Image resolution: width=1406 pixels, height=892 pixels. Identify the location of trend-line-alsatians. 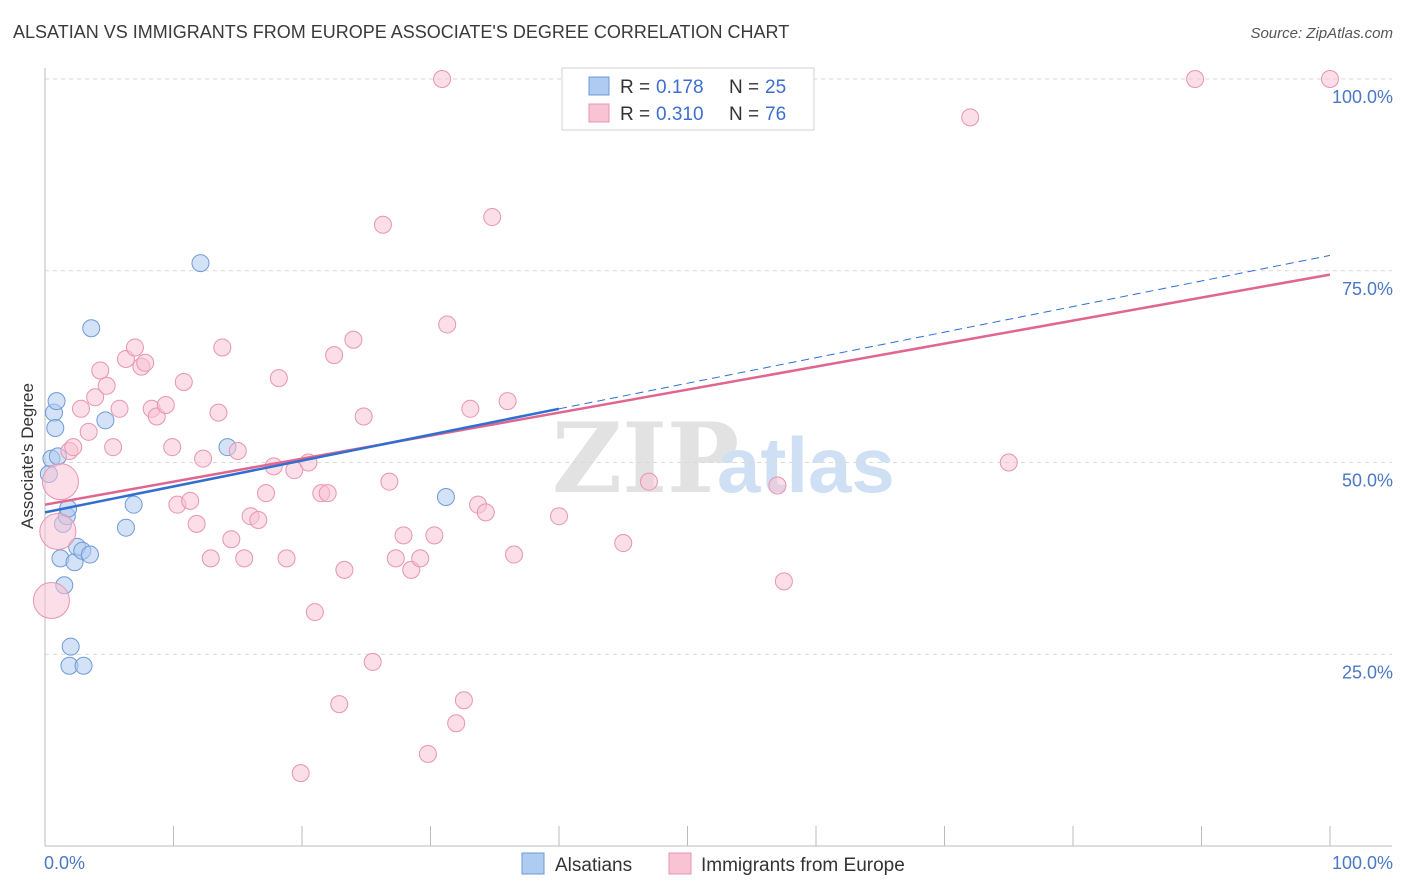
(302, 460).